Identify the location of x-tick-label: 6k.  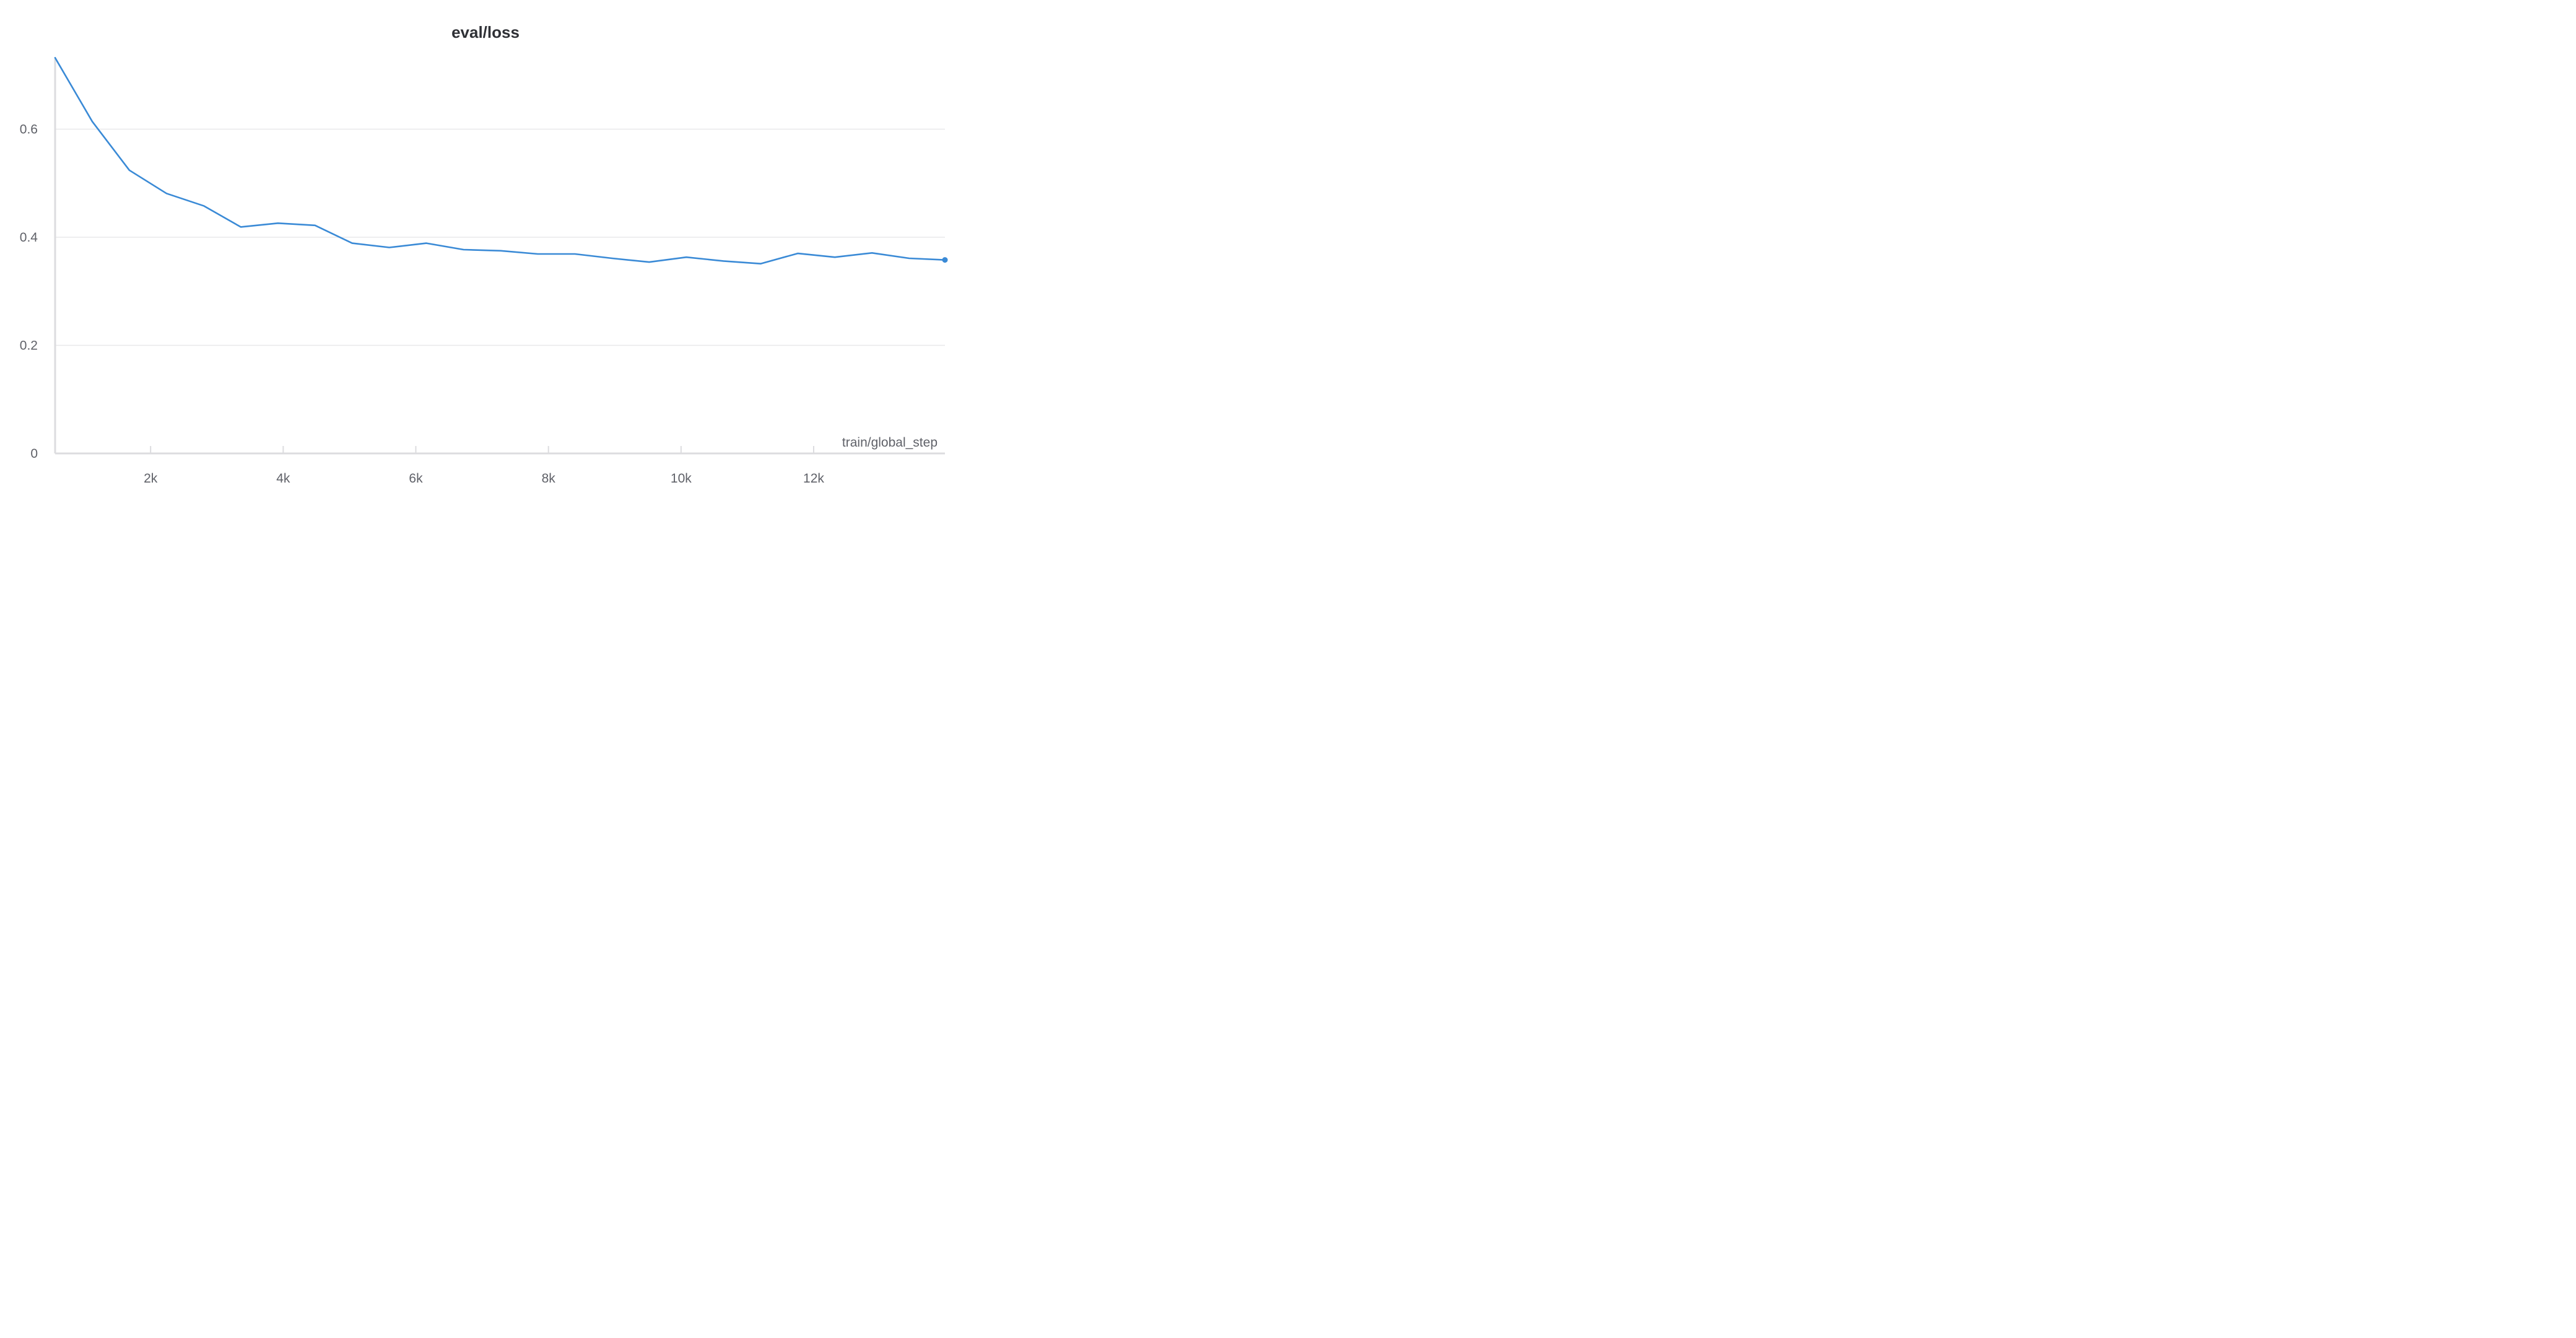
(416, 478).